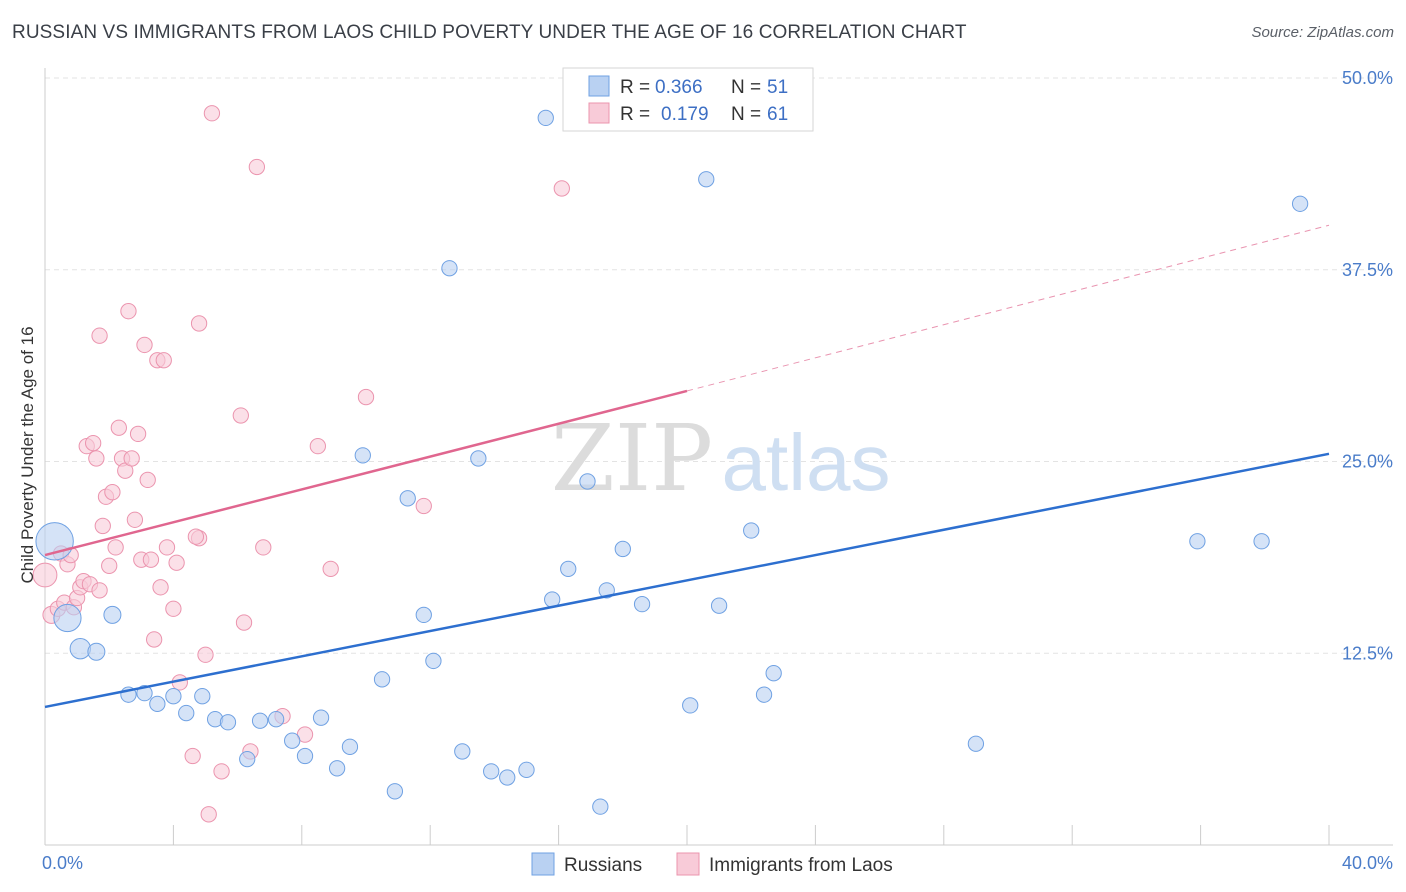 Image resolution: width=1406 pixels, height=892 pixels. What do you see at coordinates (688, 99) in the screenshot?
I see `legend: R = 0.366 N = 51 R = 0.179 N = 61` at bounding box center [688, 99].